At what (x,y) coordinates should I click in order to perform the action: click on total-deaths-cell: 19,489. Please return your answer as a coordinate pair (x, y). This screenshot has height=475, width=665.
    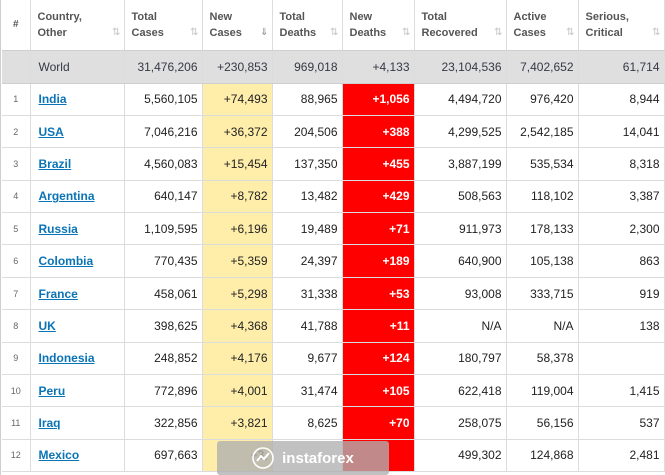
    Looking at the image, I should click on (307, 229).